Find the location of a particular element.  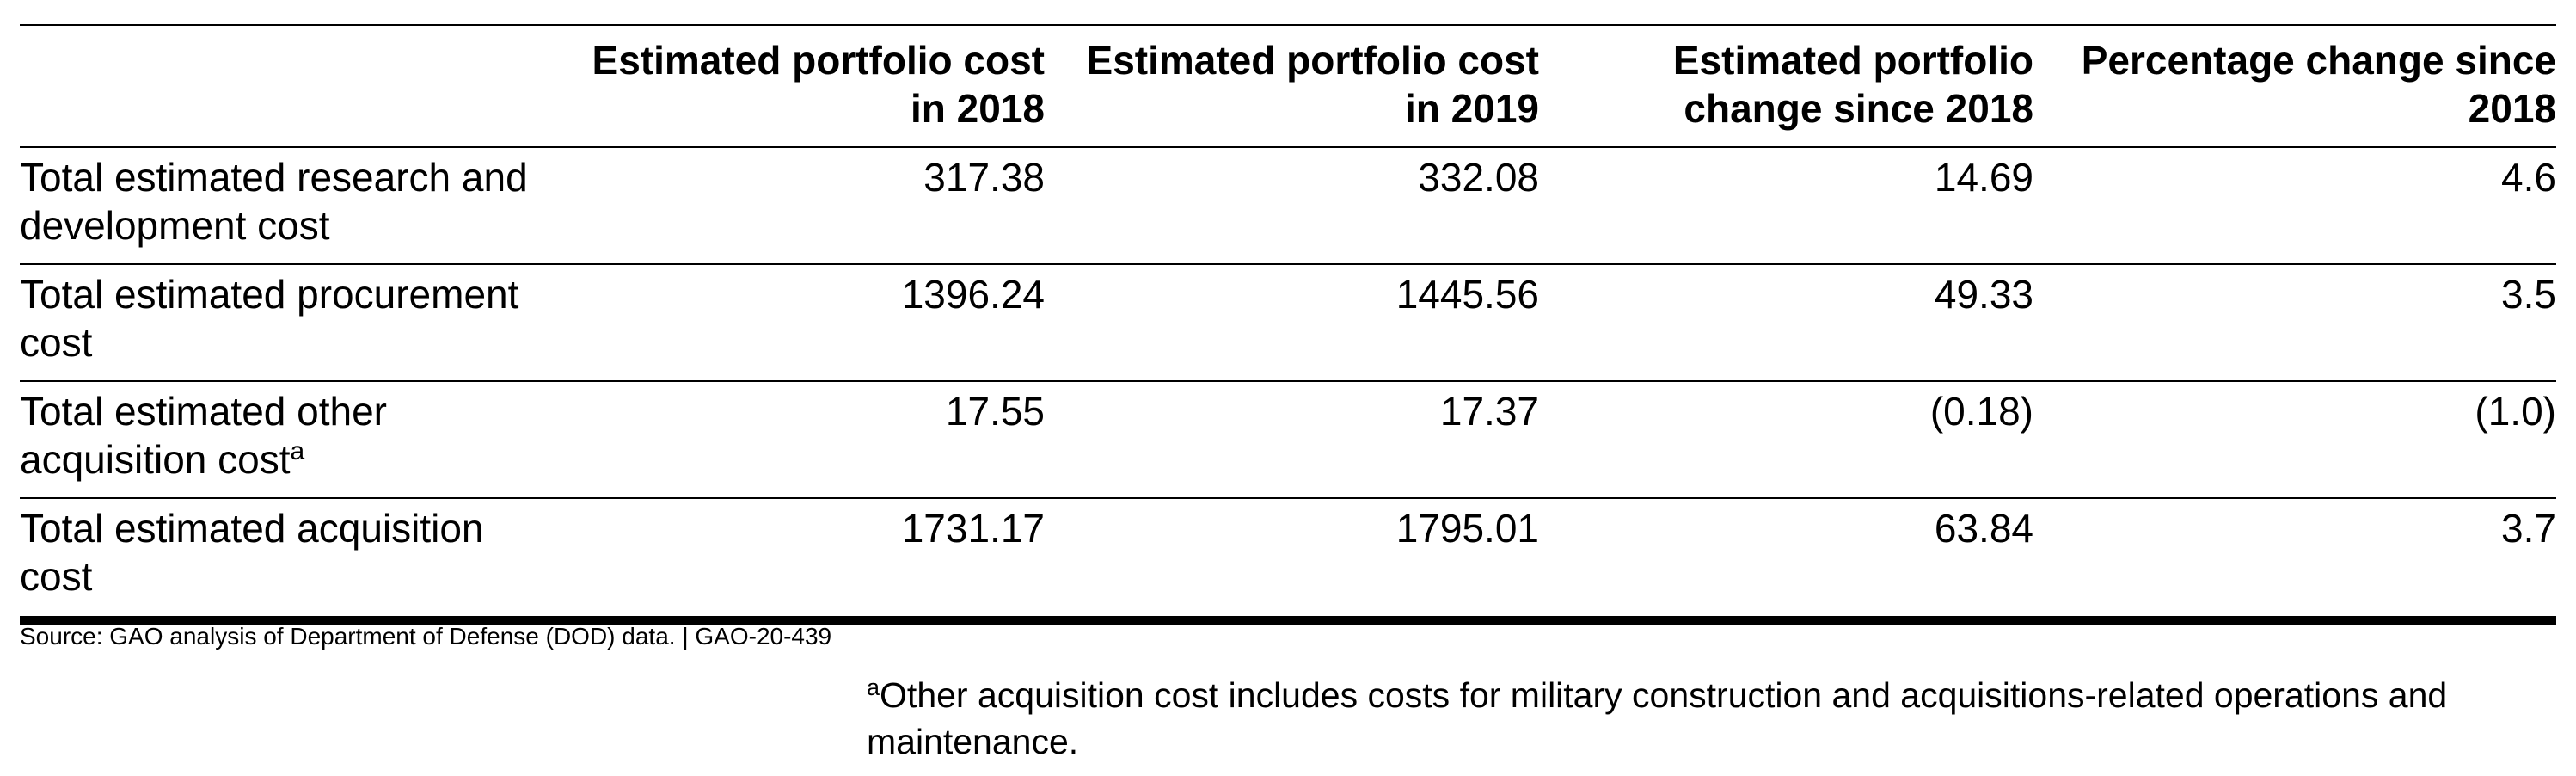

change-cell: 14.69 is located at coordinates (1799, 206).